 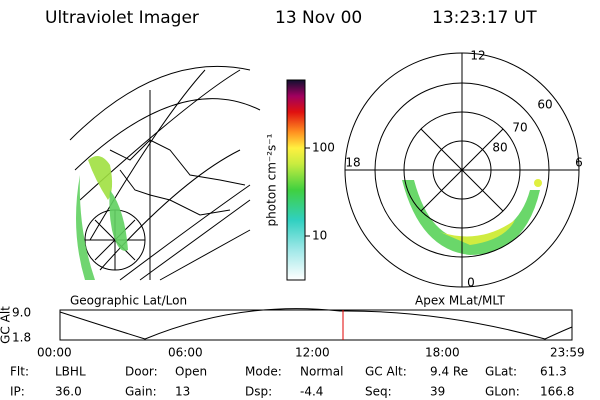 I want to click on timeline-y-tick: 1.8, so click(x=21, y=338).